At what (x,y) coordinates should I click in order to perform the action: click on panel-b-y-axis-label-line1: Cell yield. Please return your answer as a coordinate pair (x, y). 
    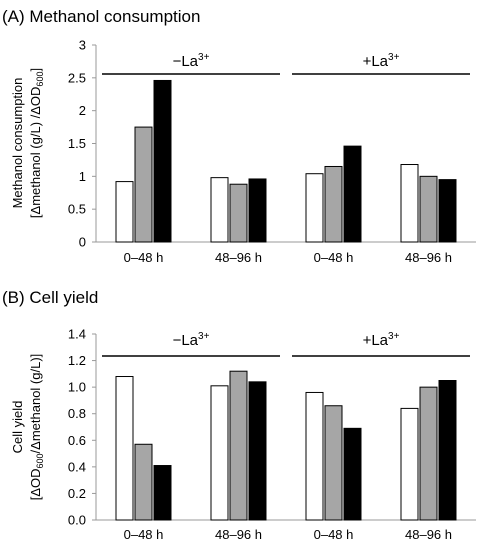
    Looking at the image, I should click on (17, 427).